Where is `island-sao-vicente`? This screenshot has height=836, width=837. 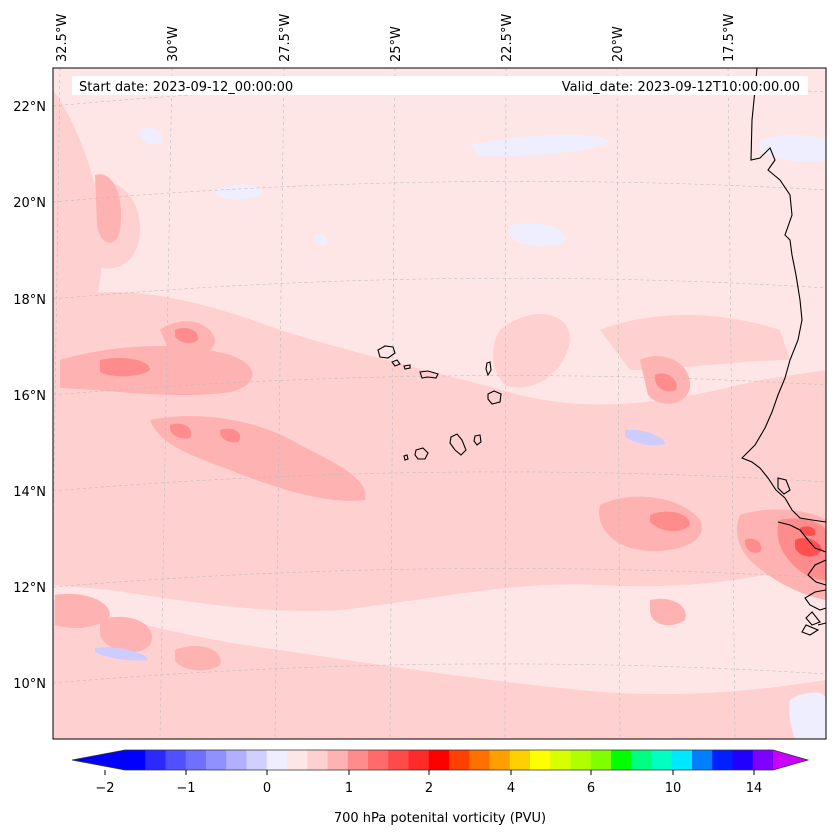 island-sao-vicente is located at coordinates (396, 363).